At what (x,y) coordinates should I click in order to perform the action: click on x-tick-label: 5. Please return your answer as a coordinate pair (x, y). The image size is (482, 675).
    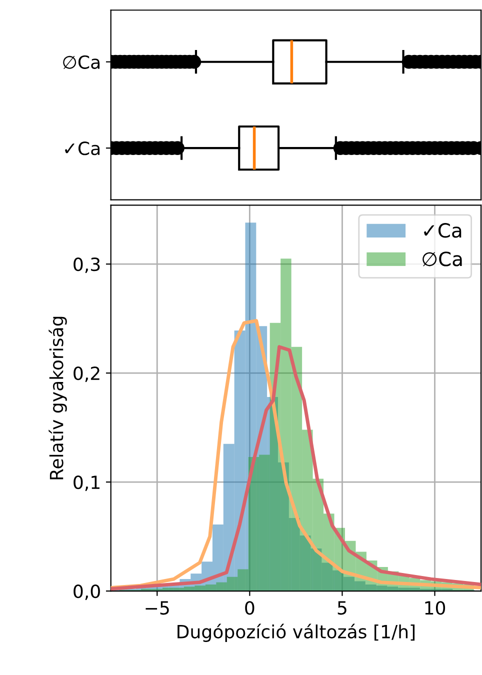
    Looking at the image, I should click on (342, 608).